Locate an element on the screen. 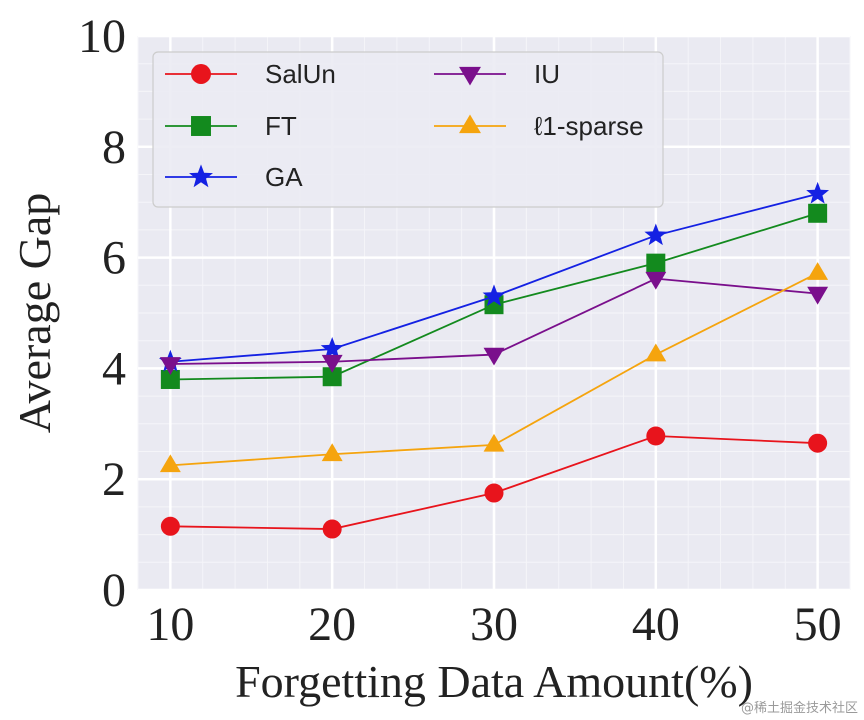 This screenshot has width=864, height=720. y-tick-label: 0 is located at coordinates (114, 590).